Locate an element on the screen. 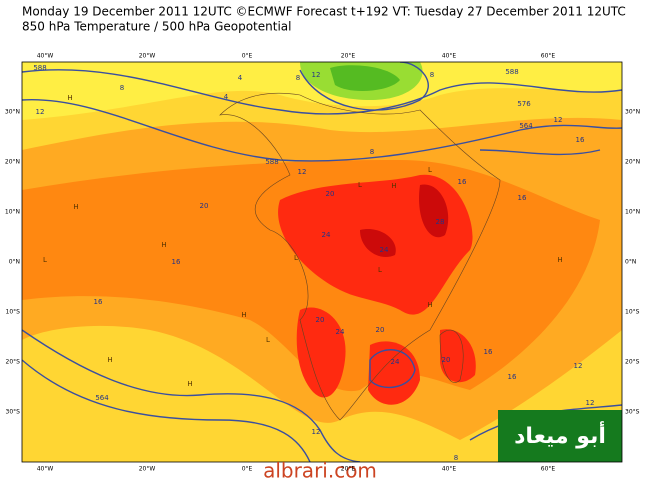 The height and width of the screenshot is (485, 646). field-green-dark is located at coordinates (365, 78).